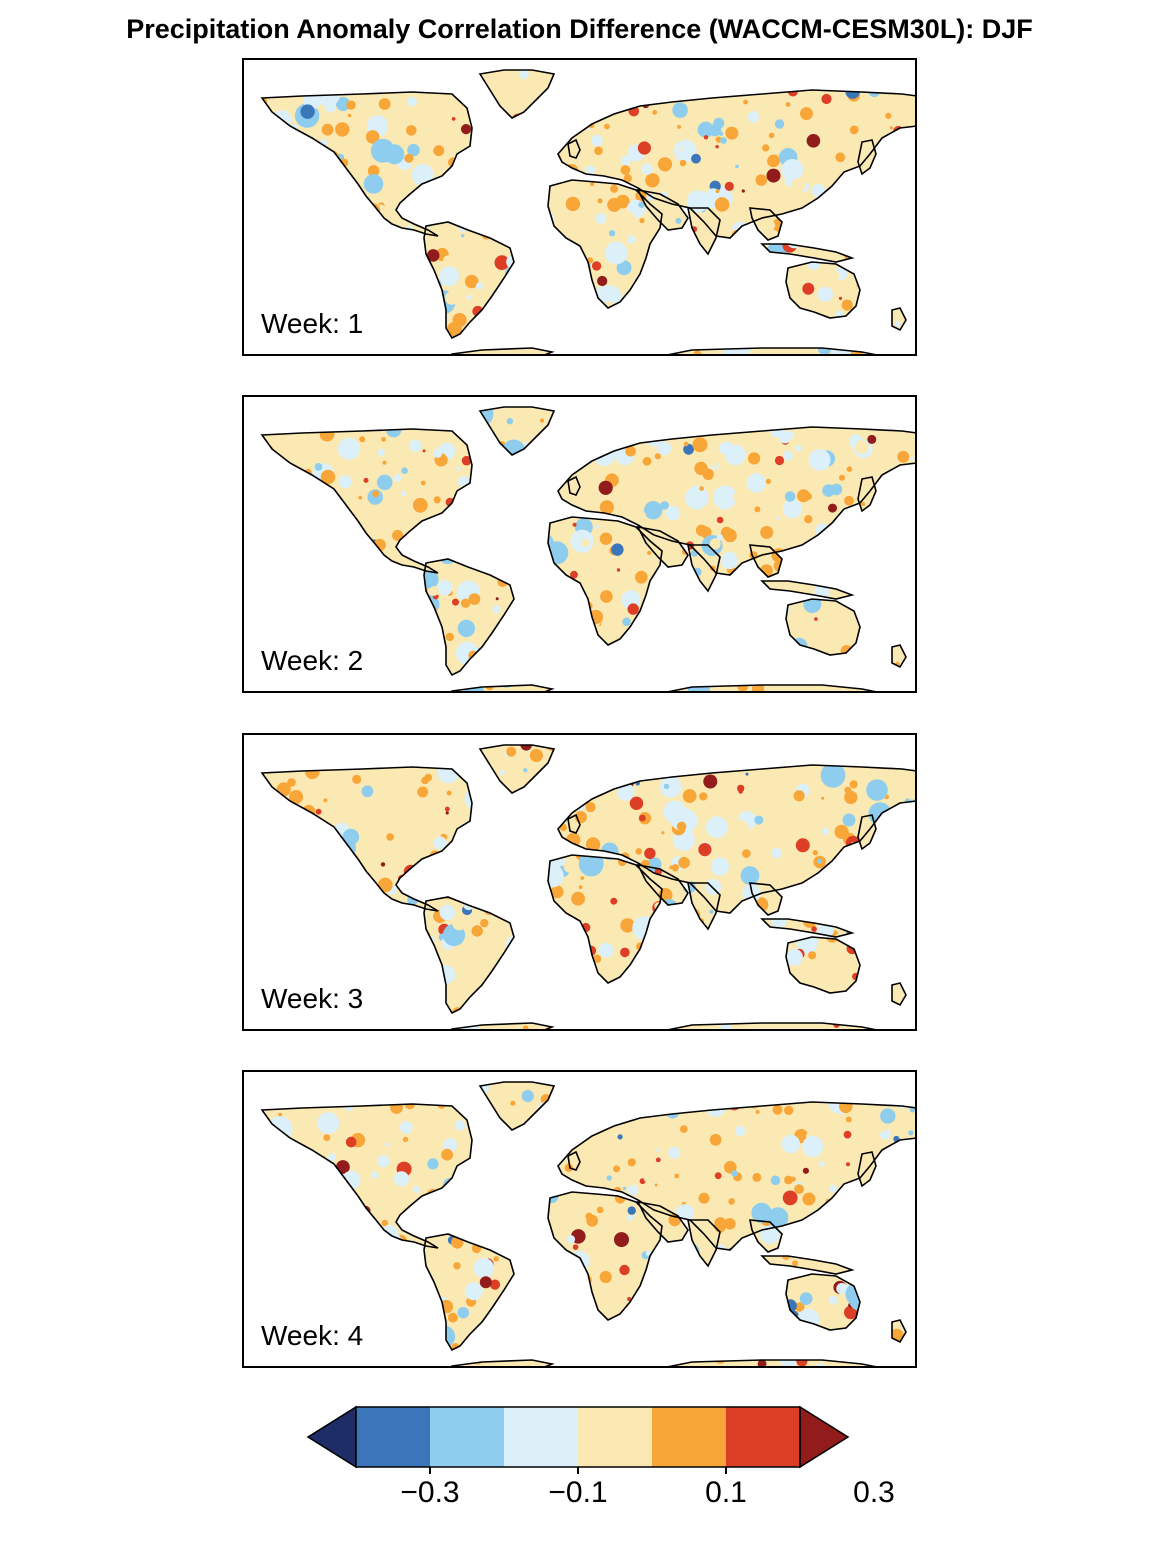 The image size is (1159, 1544). What do you see at coordinates (578, 1492) in the screenshot?
I see `colorbar-tick-label: −0.1` at bounding box center [578, 1492].